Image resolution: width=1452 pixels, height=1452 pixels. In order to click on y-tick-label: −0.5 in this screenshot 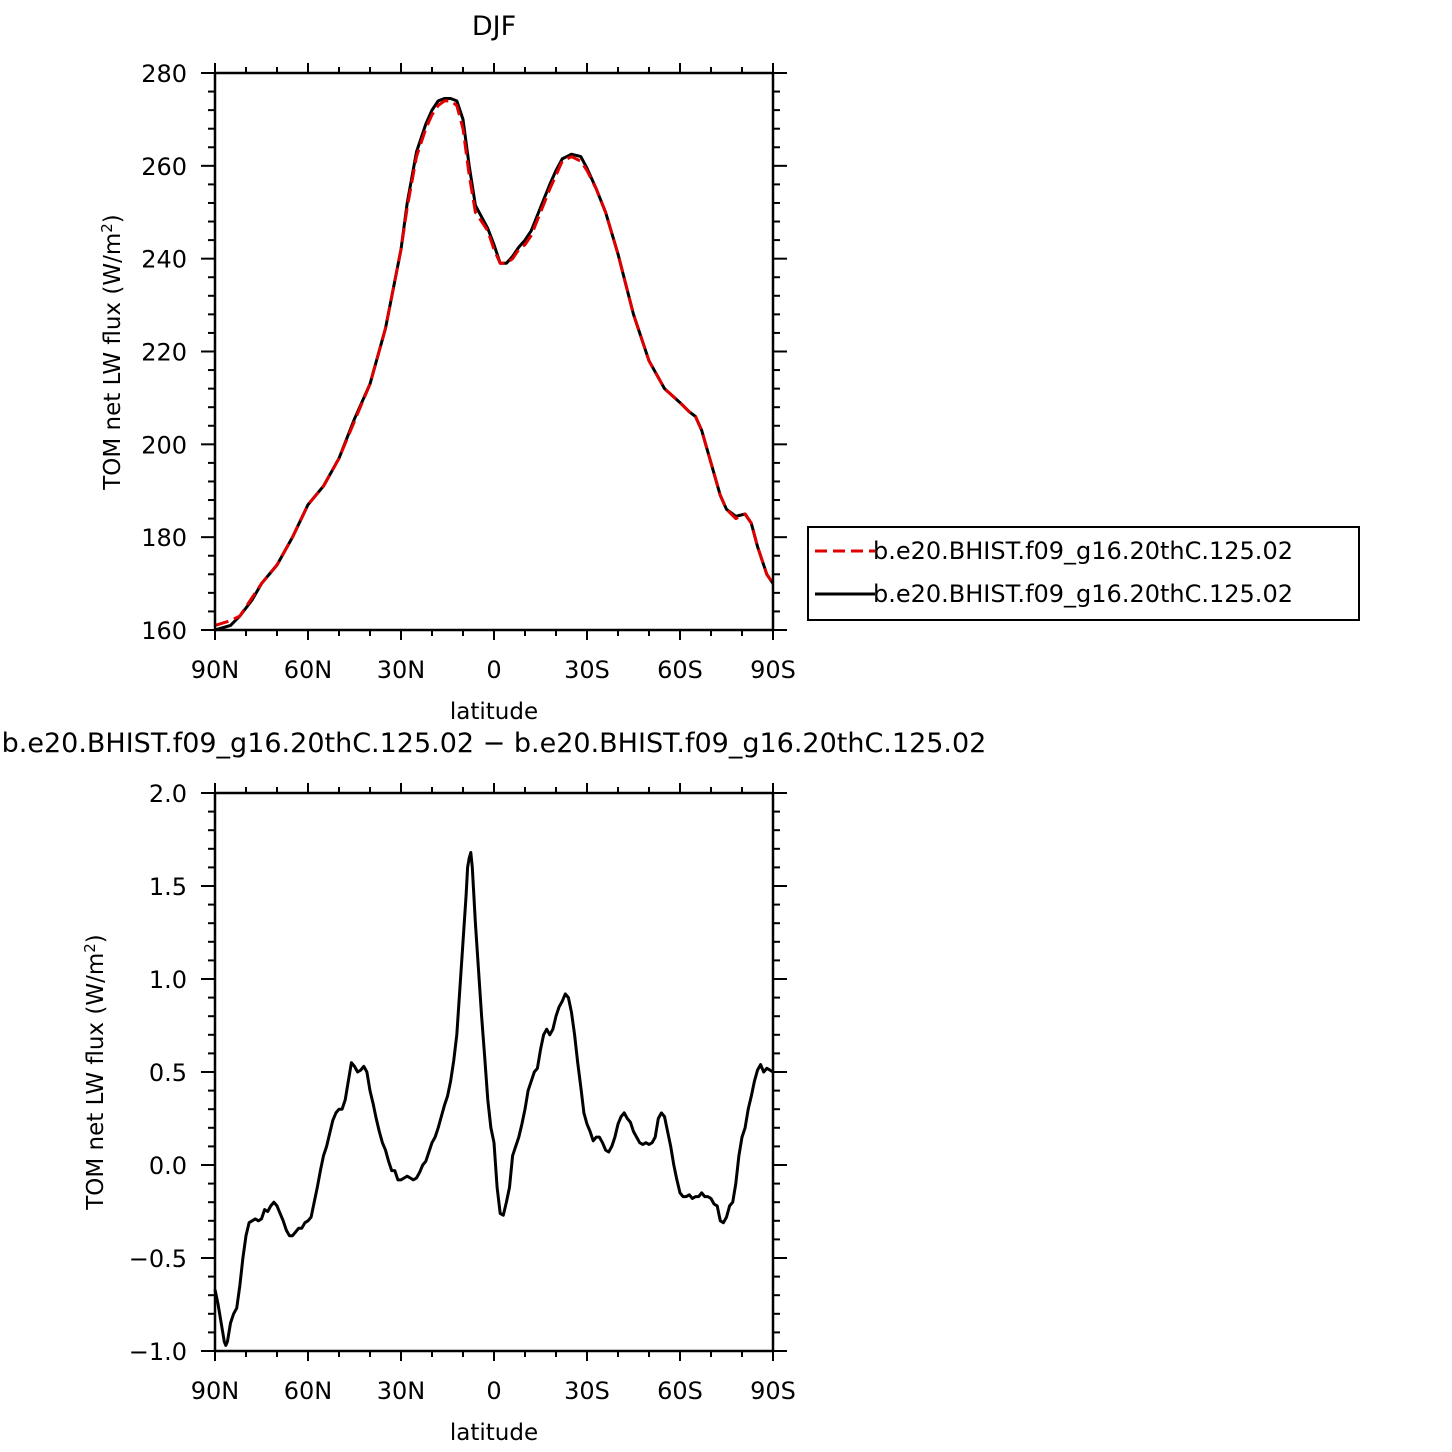, I will do `click(158, 1259)`.